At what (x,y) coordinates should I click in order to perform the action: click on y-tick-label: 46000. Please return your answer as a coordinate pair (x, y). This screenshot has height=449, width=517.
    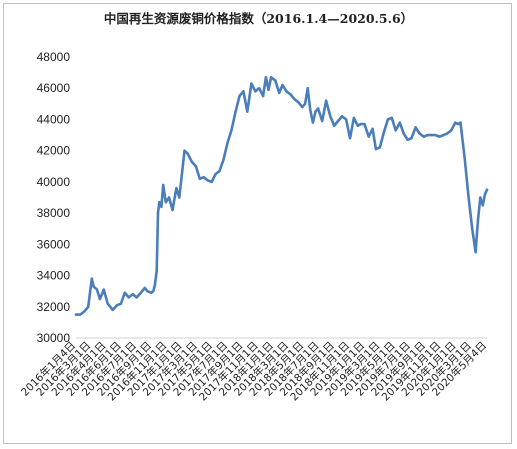
    Looking at the image, I should click on (54, 88).